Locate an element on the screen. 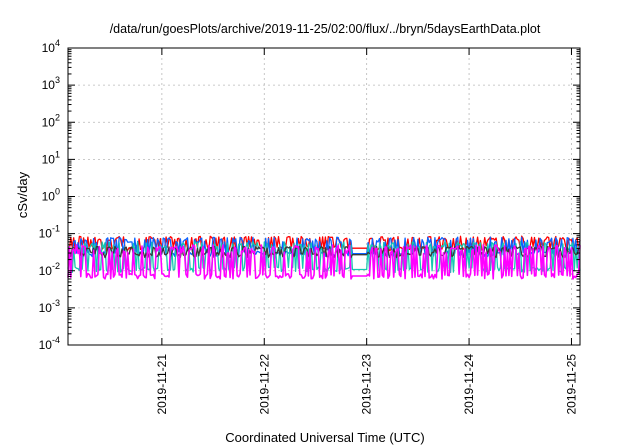 Image resolution: width=640 pixels, height=448 pixels. y-tick-label: 10⁻¹ is located at coordinates (49, 232).